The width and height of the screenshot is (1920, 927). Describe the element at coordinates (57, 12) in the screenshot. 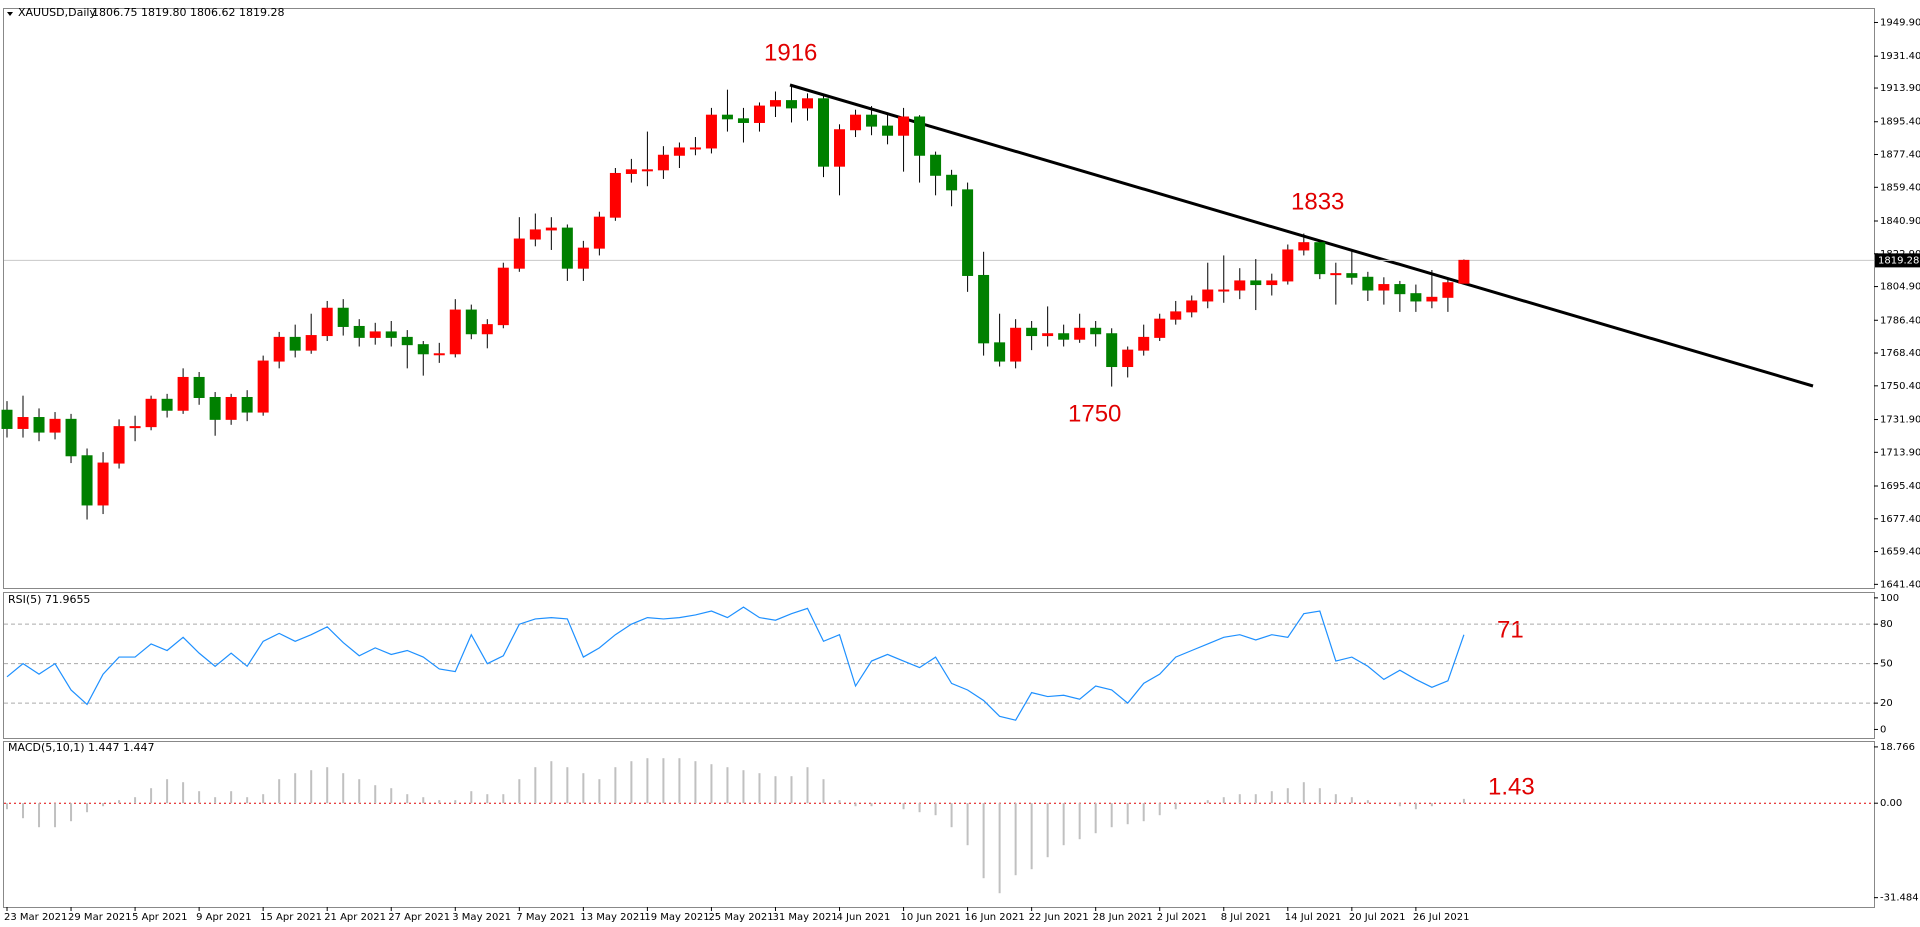

I see `symbol-title: XAUUSD,Daily` at that location.